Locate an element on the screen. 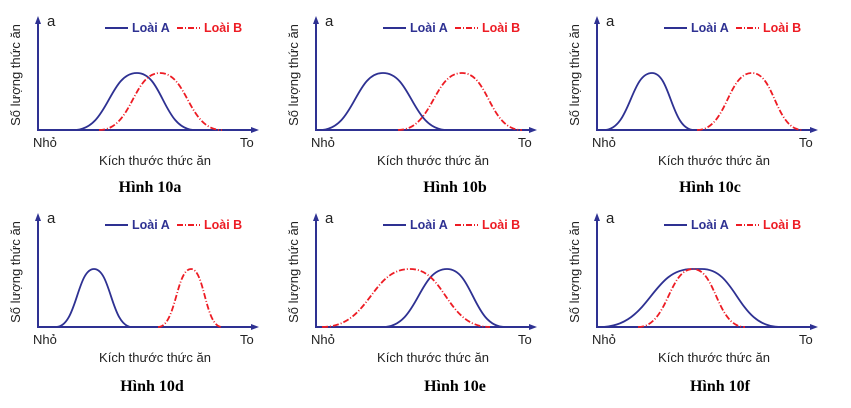  figure-caption: Hình 10a is located at coordinates (150, 187).